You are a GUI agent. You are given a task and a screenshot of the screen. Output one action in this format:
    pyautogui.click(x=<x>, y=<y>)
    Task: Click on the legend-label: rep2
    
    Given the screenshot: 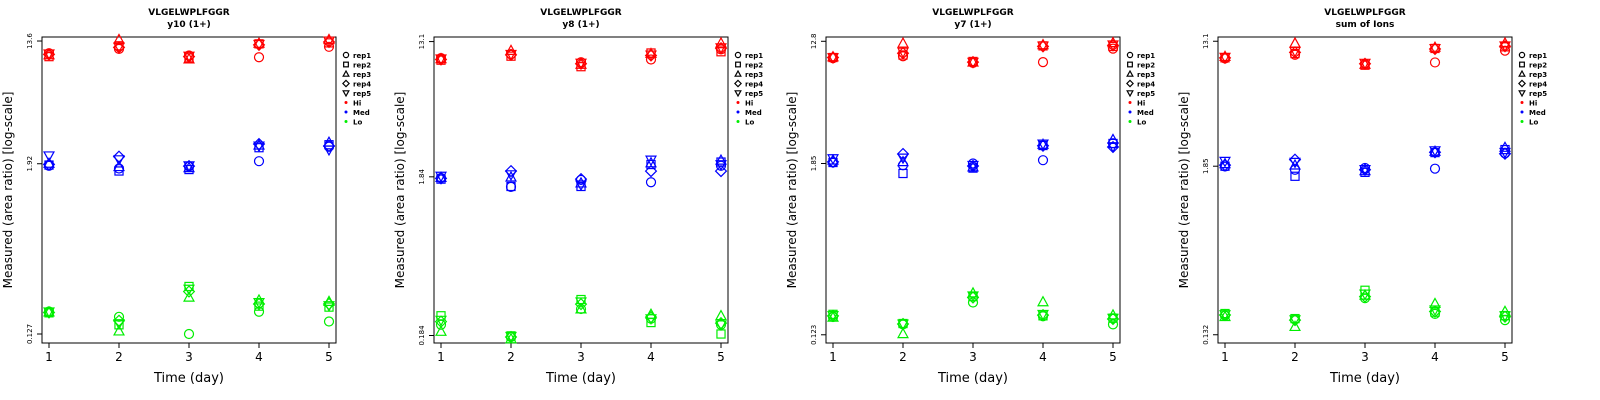 What is the action you would take?
    pyautogui.click(x=362, y=66)
    